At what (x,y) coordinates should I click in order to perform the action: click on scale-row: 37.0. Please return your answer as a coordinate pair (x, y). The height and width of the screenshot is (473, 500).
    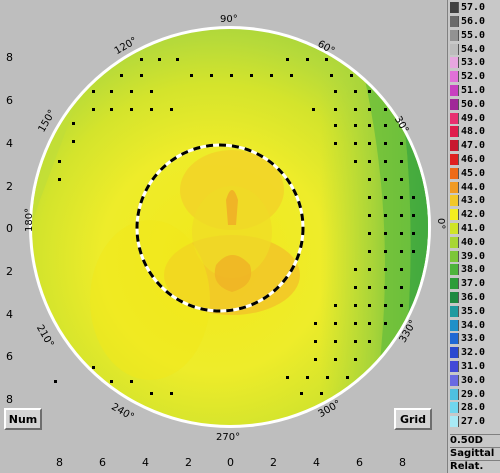
    Looking at the image, I should click on (475, 284).